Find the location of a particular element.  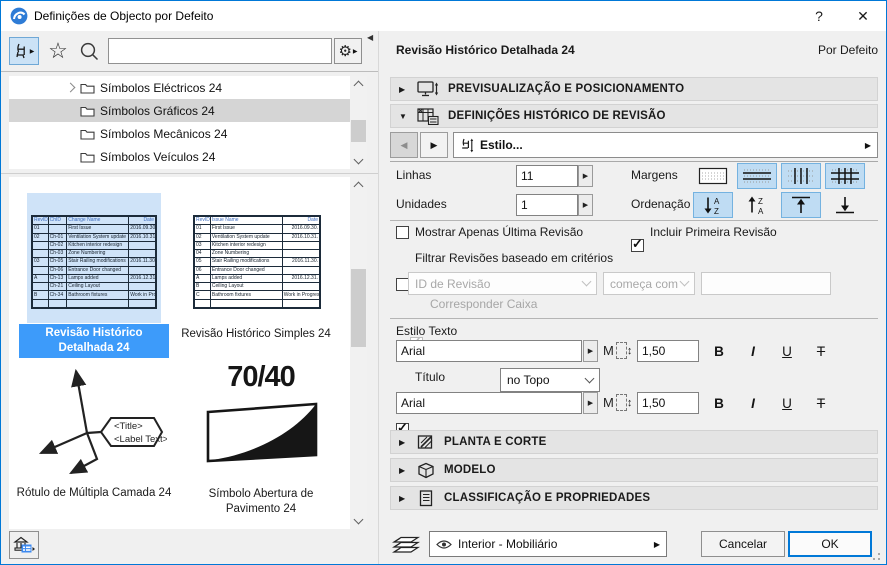

margin-none-icon is located at coordinates (713, 176).